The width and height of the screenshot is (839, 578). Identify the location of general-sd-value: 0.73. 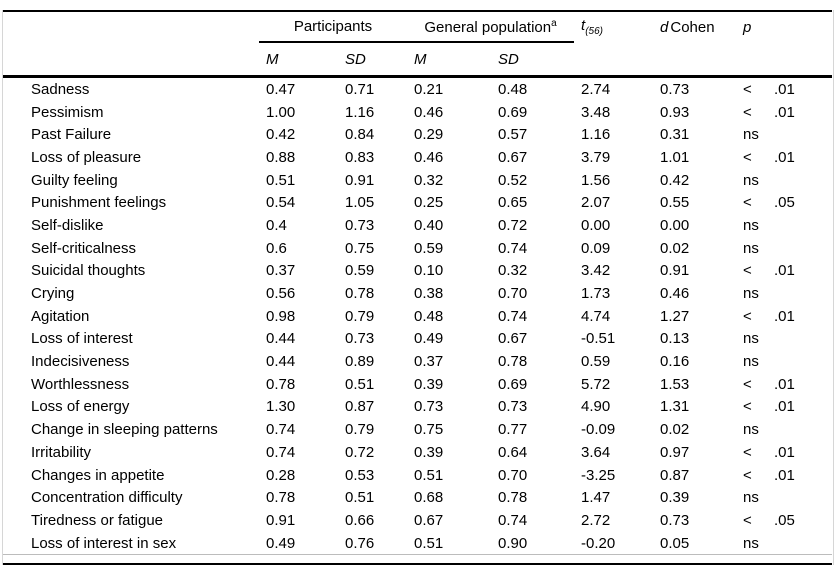
(513, 407).